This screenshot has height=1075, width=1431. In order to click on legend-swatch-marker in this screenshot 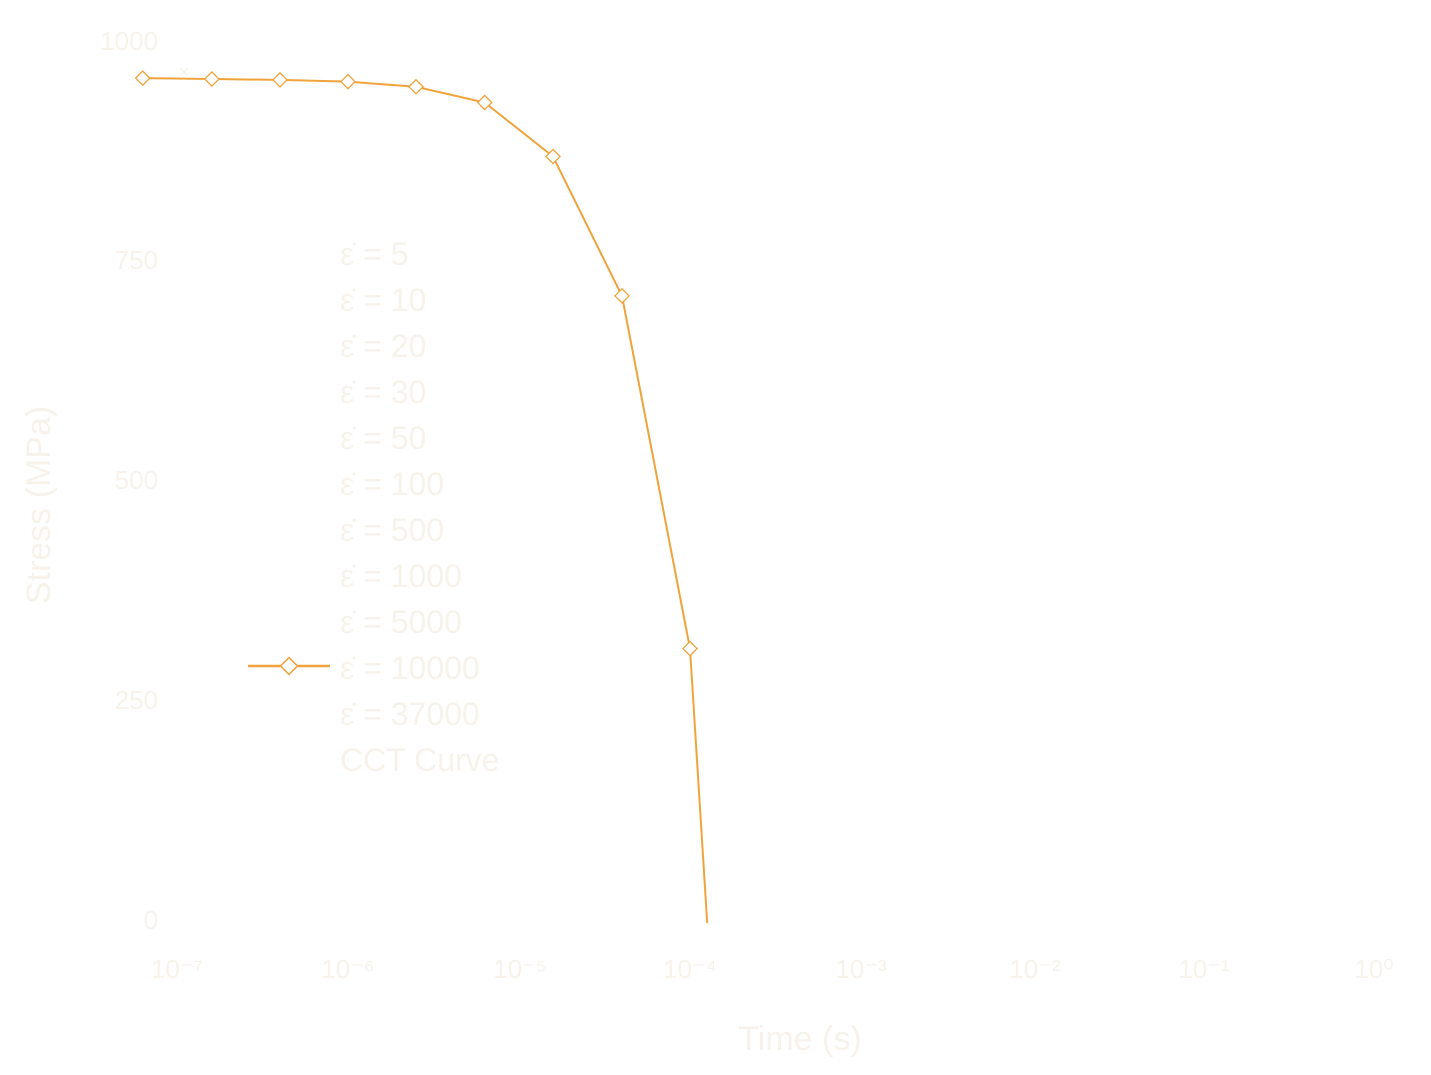, I will do `click(289, 666)`.